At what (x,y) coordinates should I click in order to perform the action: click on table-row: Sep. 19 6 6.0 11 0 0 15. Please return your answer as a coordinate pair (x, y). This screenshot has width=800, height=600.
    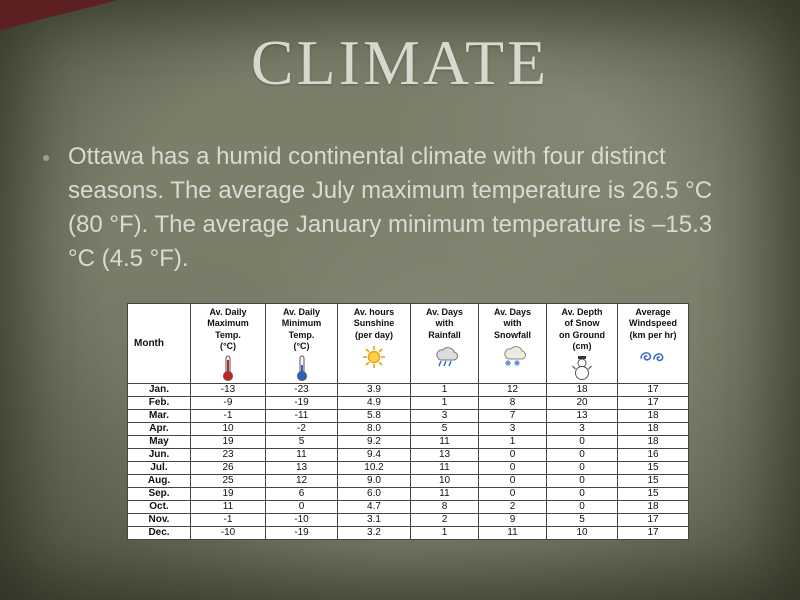
    Looking at the image, I should click on (408, 494).